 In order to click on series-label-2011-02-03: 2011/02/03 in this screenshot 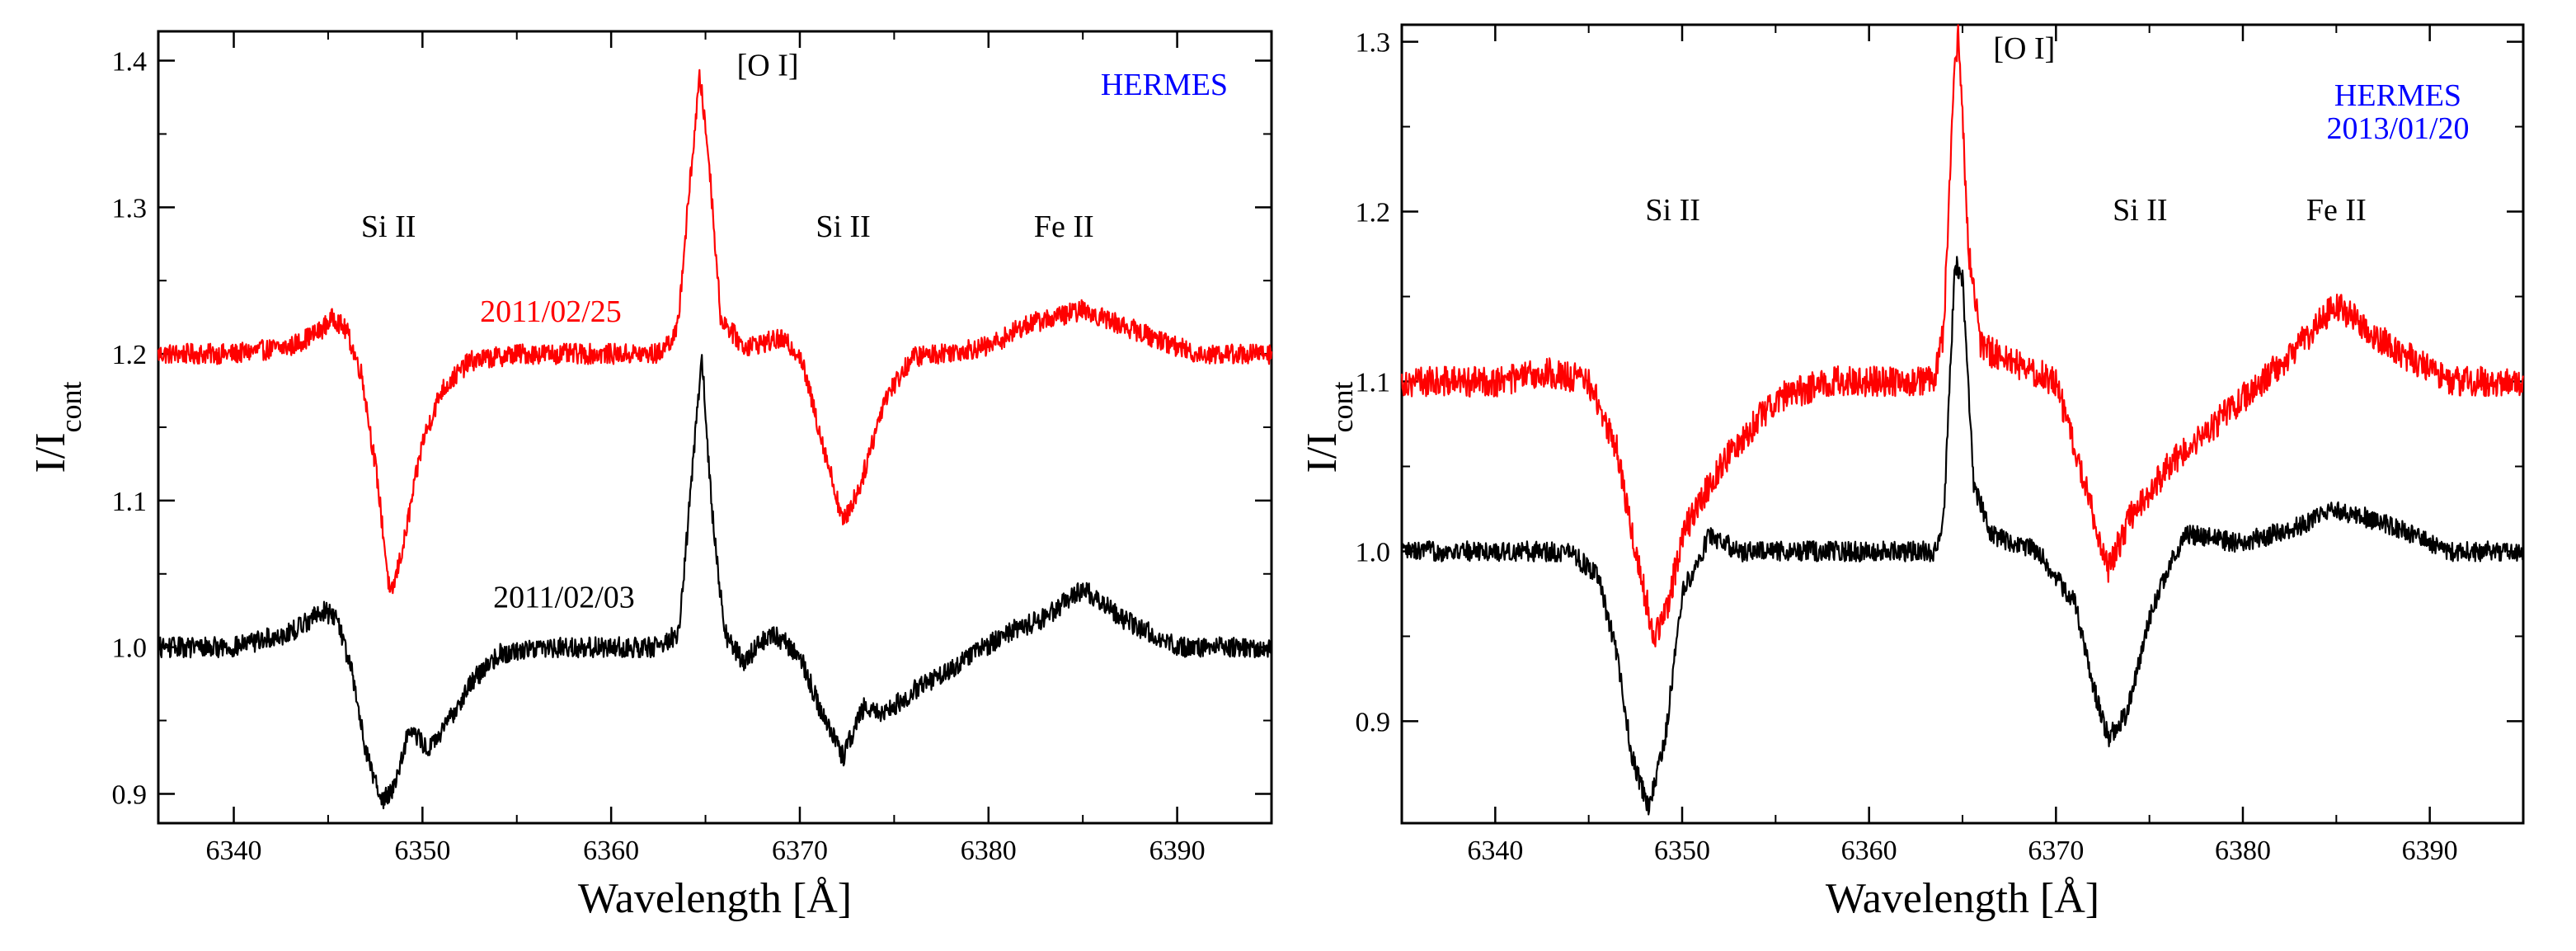, I will do `click(564, 598)`.